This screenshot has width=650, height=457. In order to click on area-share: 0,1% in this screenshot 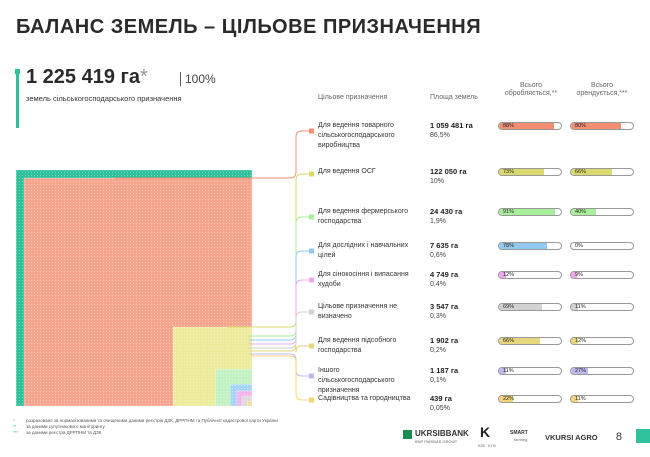, I will do `click(438, 380)`.